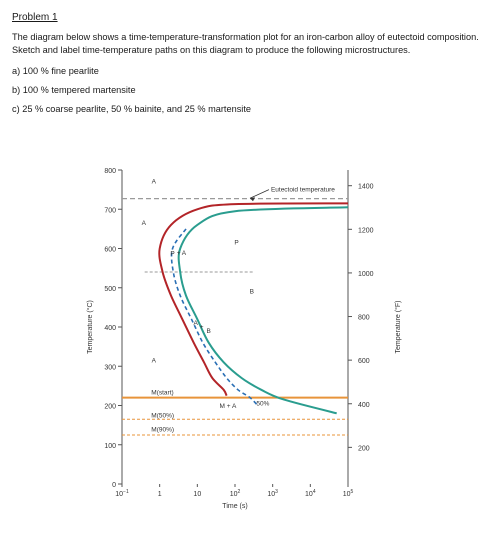 This screenshot has height=534, width=496. I want to click on y-tick-label-left: 600, so click(110, 250).